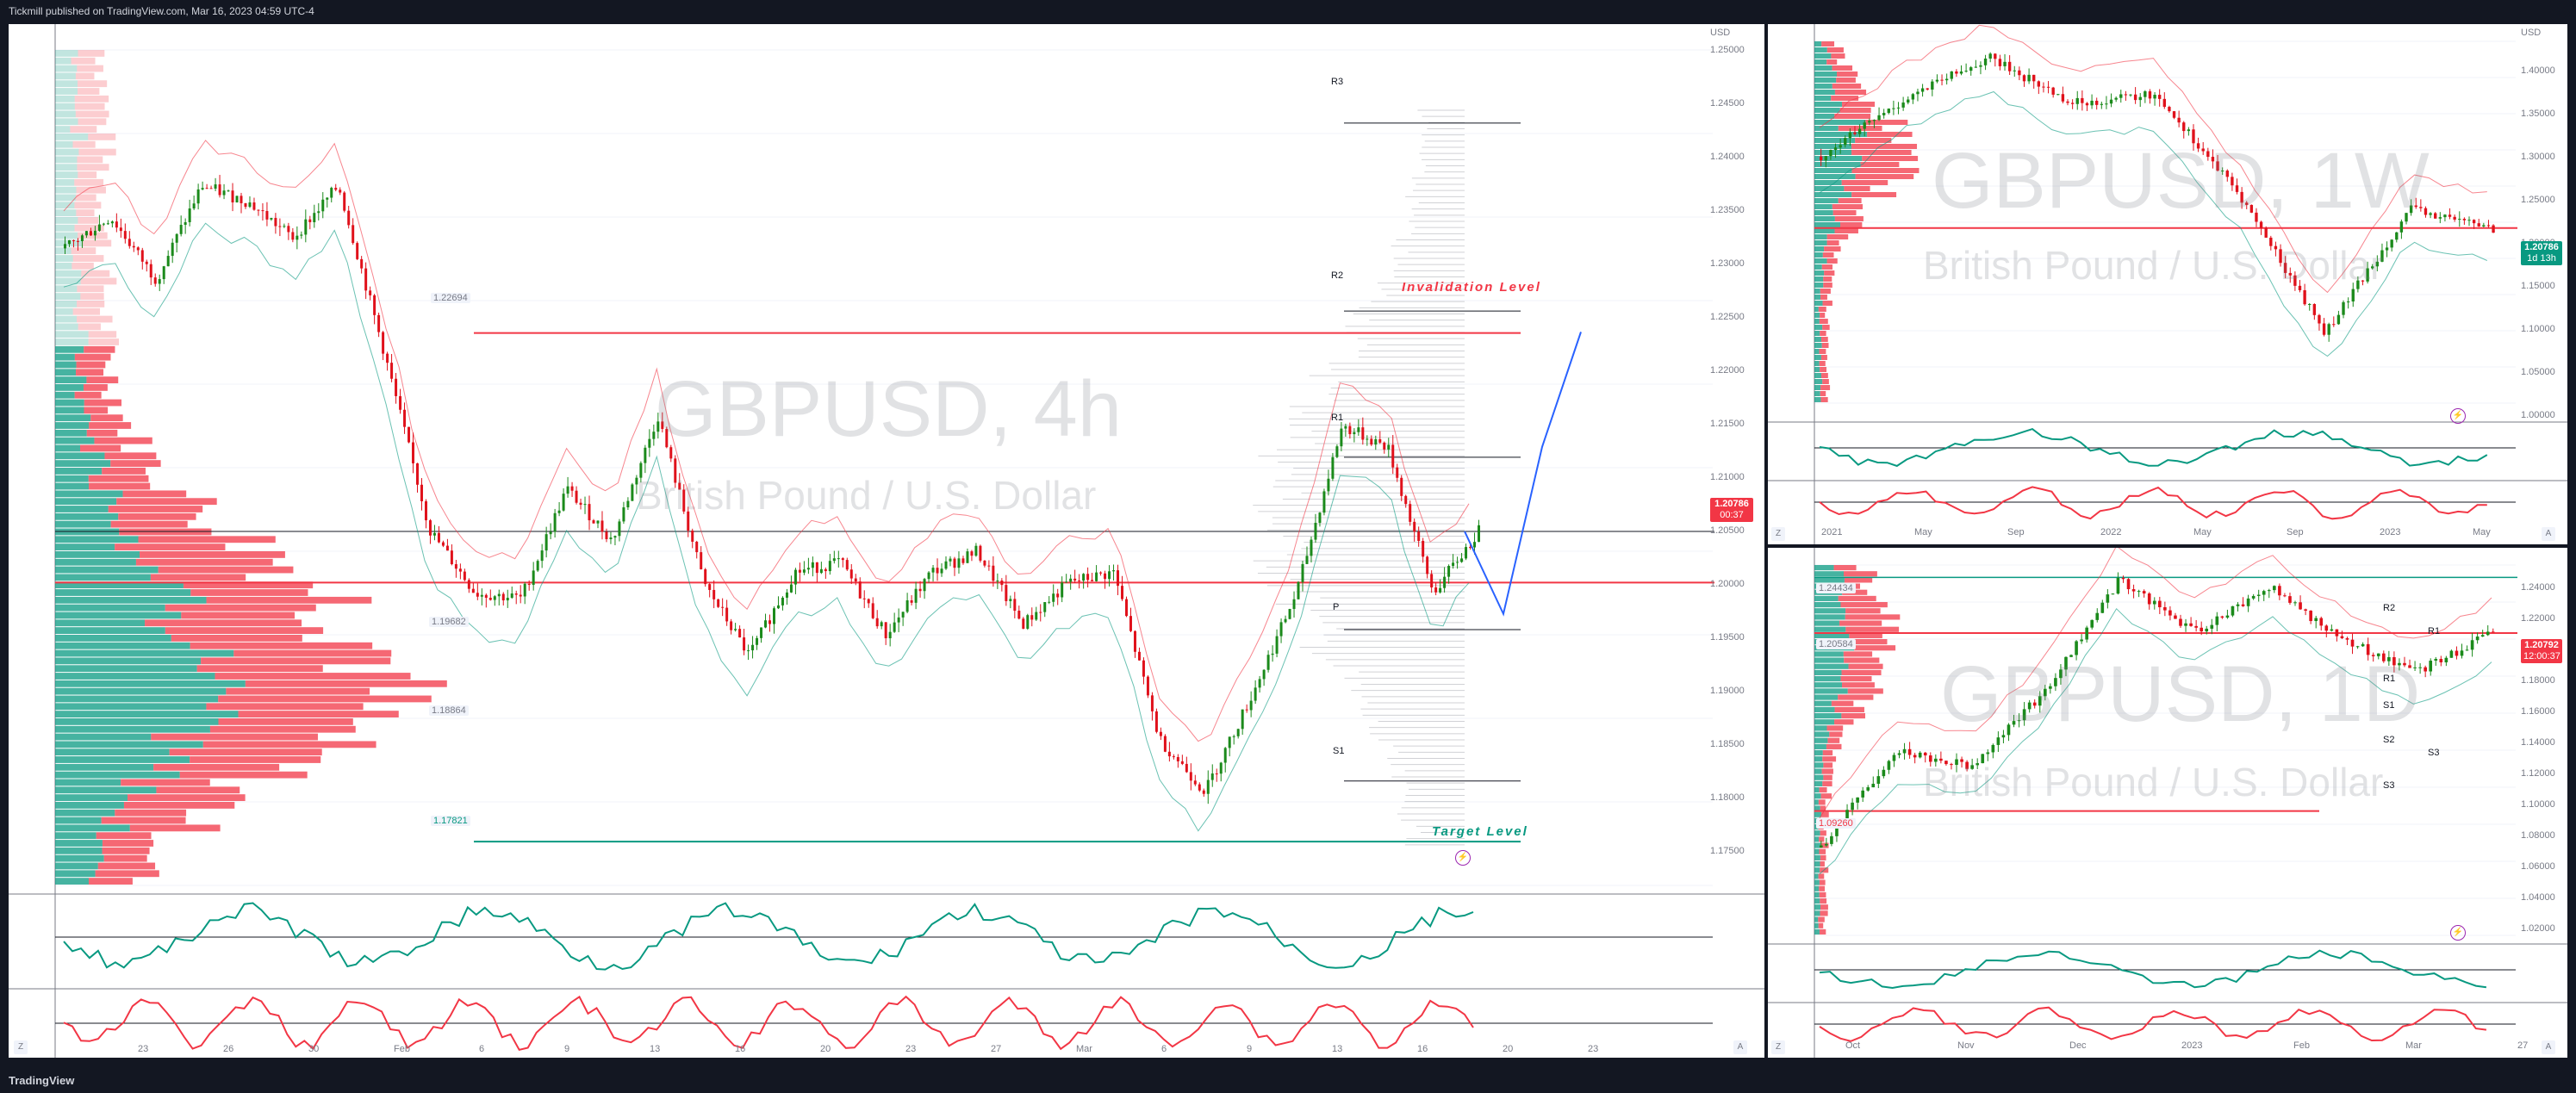  I want to click on lightning-icon-1d: ⚡, so click(2458, 933).